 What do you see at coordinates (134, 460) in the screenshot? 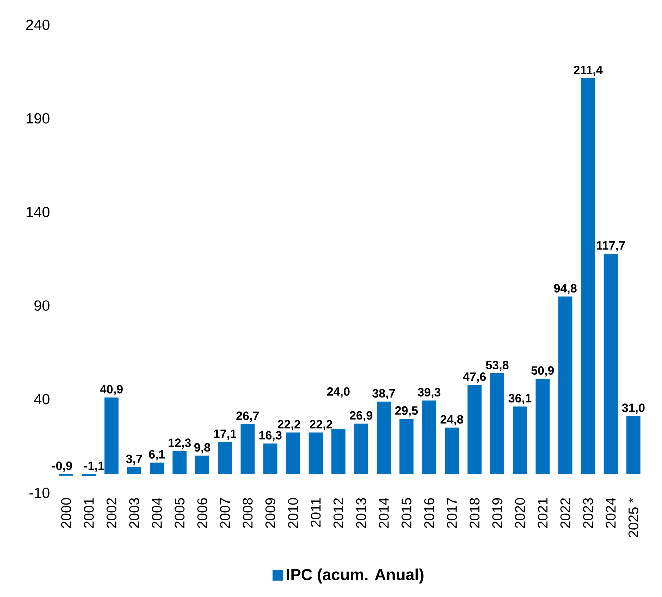
I see `data-label: 3,7` at bounding box center [134, 460].